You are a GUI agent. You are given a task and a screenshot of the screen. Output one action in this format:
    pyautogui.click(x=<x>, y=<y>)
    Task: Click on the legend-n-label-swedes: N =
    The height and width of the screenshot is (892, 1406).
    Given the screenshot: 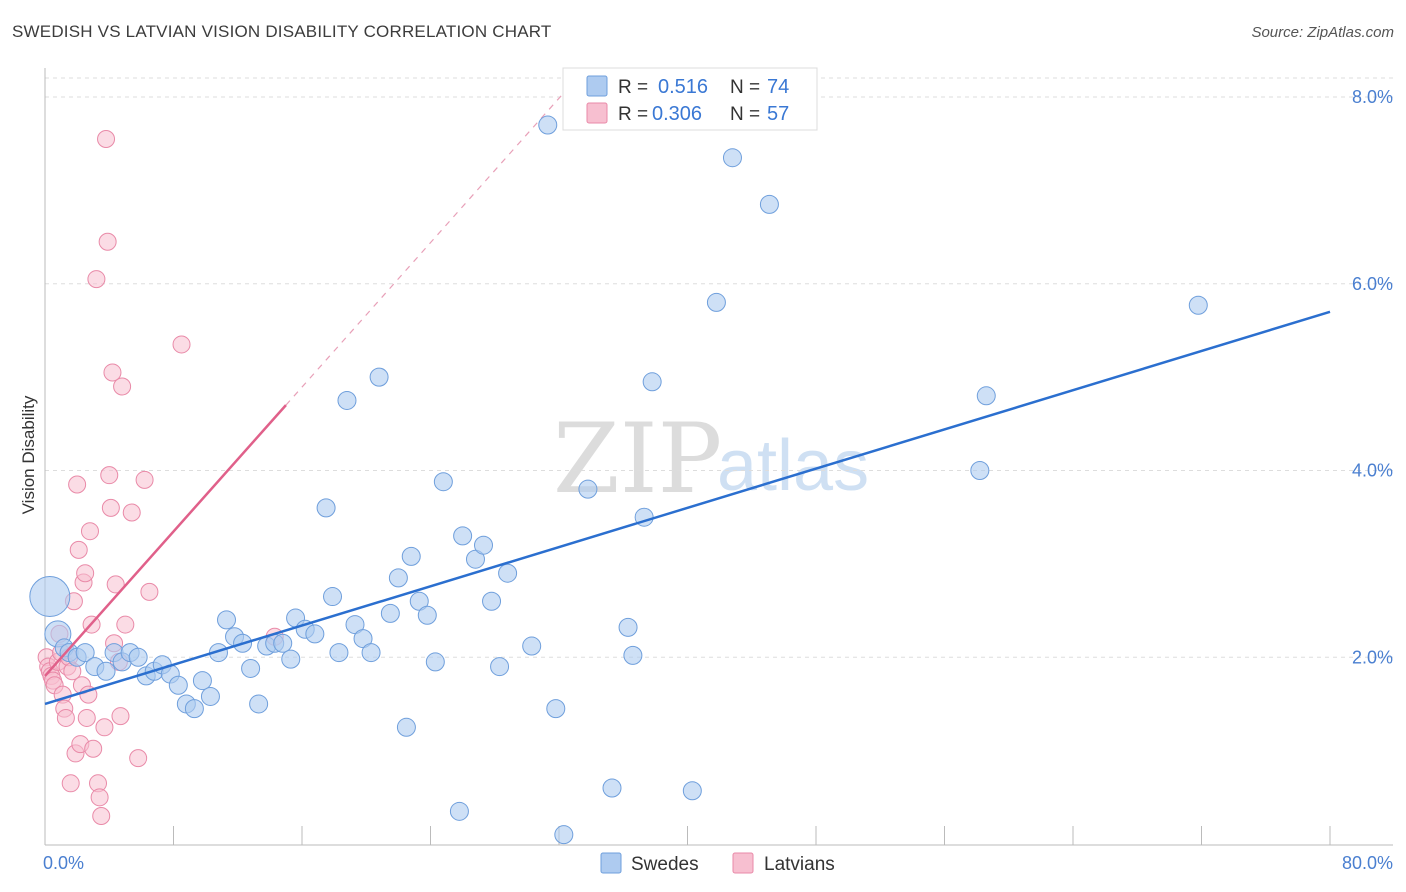 What is the action you would take?
    pyautogui.click(x=745, y=87)
    